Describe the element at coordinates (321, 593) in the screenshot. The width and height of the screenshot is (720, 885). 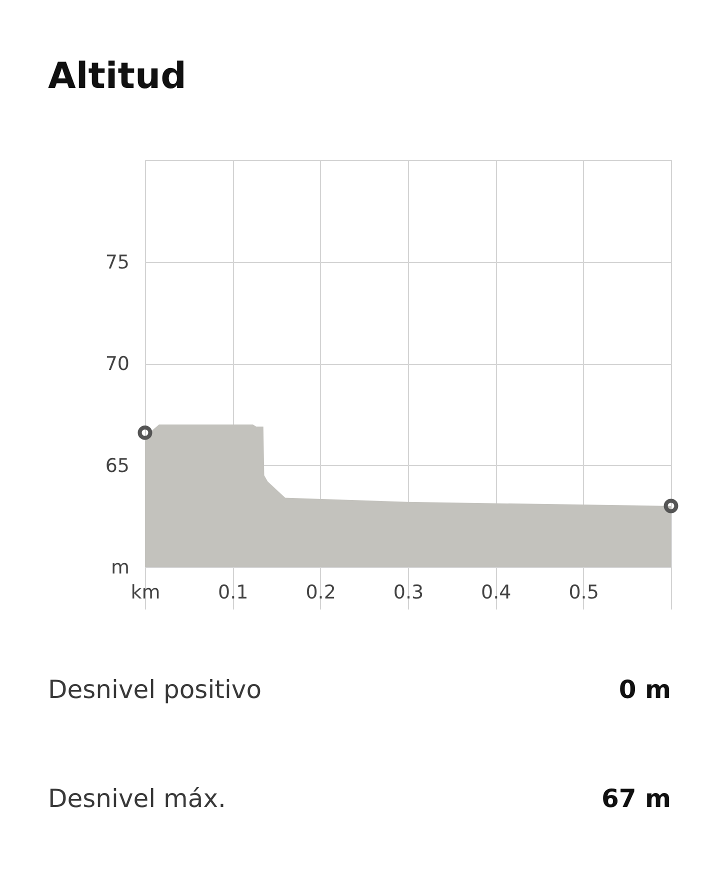
I see `x-tick-label: 0.2` at that location.